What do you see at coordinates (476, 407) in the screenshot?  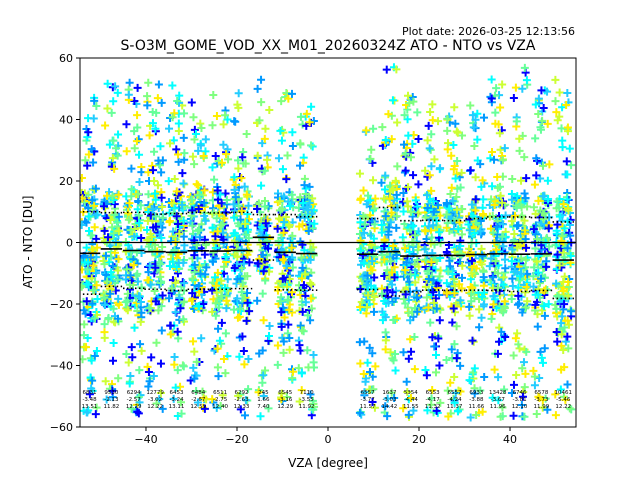 I see `bin-stat-stat3: 11.66` at bounding box center [476, 407].